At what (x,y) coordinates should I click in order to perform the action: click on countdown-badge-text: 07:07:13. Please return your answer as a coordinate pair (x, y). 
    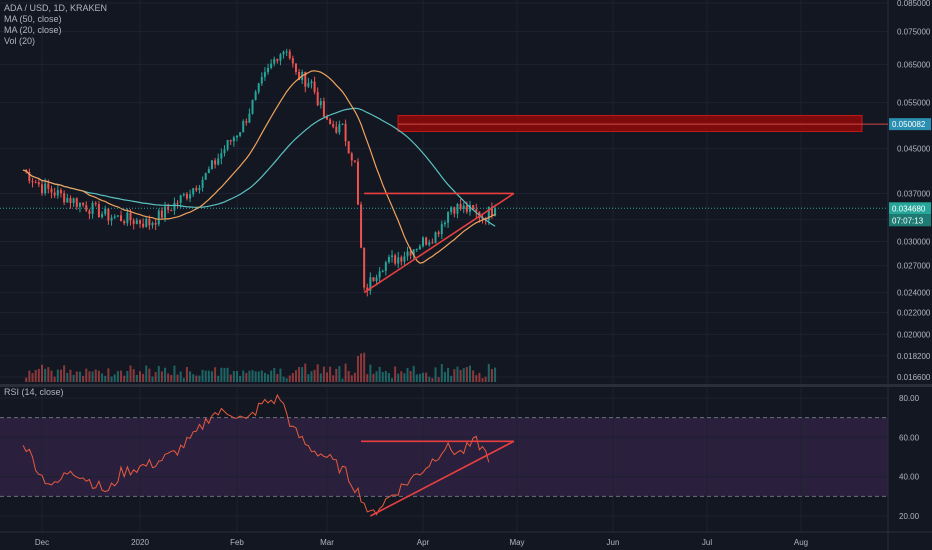
    Looking at the image, I should click on (908, 220).